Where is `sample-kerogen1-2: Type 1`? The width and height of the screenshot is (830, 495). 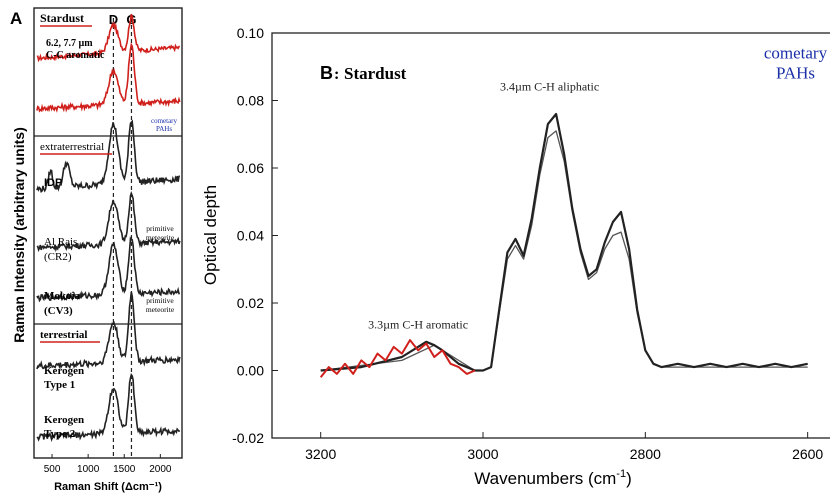 sample-kerogen1-2: Type 1 is located at coordinates (59, 385).